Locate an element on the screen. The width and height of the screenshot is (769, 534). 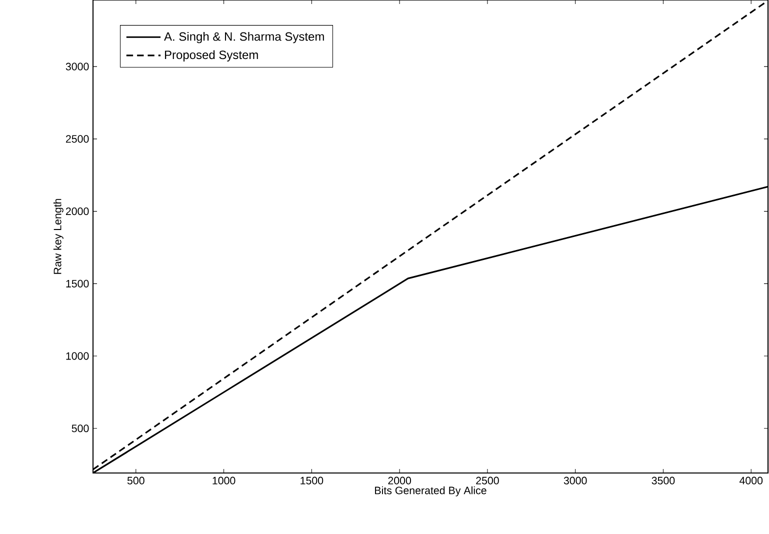
legend-label: A. Singh & N. Sharma System is located at coordinates (244, 38).